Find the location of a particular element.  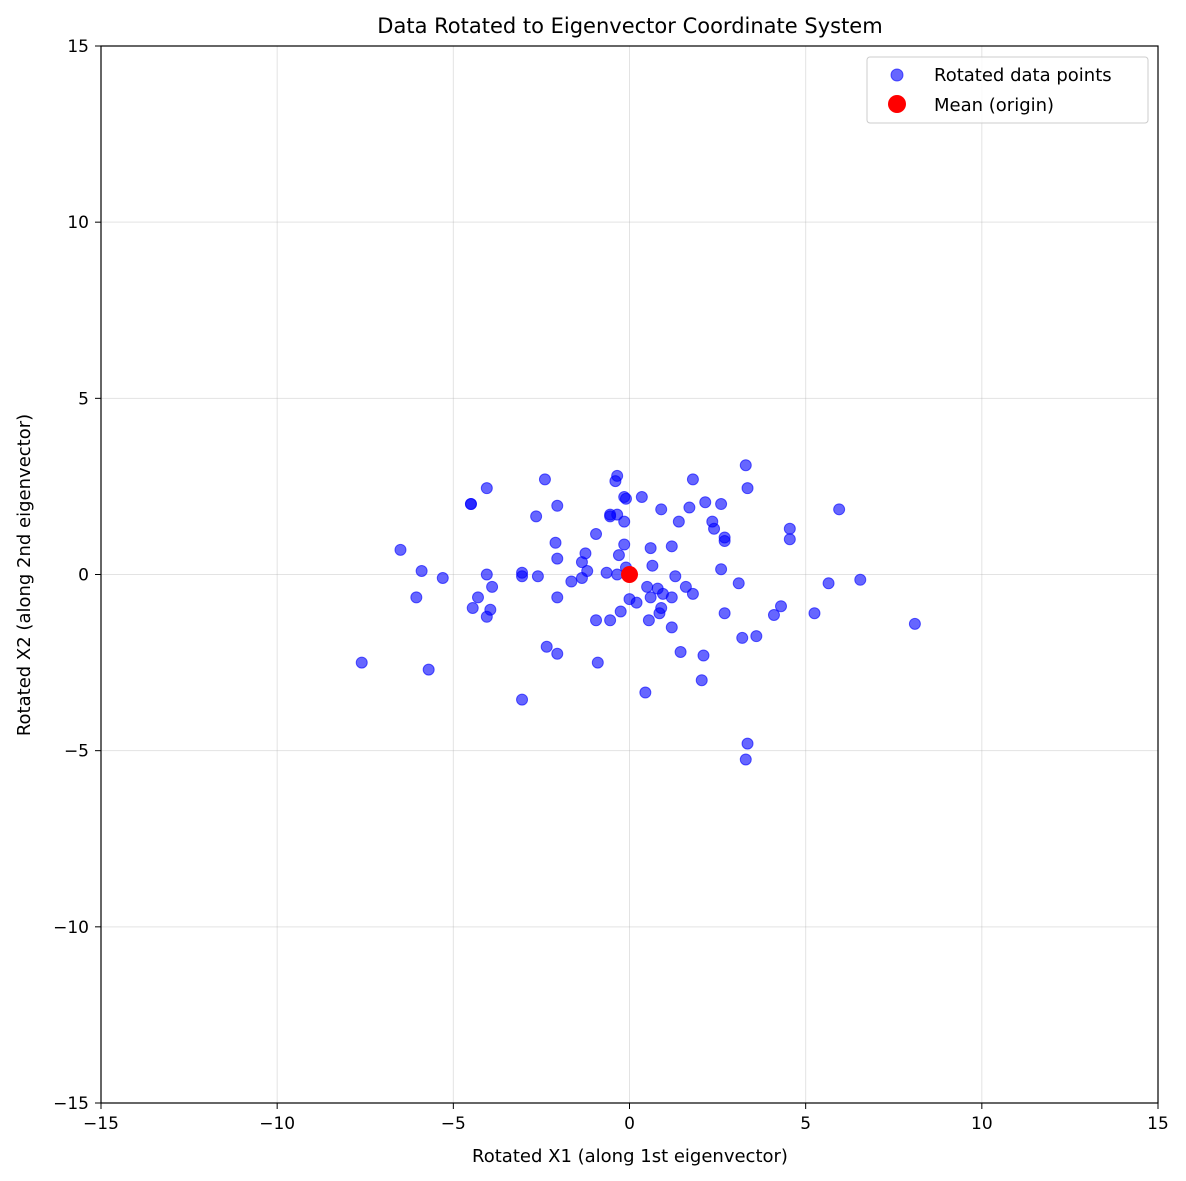

mean-origin-point is located at coordinates (629, 574).